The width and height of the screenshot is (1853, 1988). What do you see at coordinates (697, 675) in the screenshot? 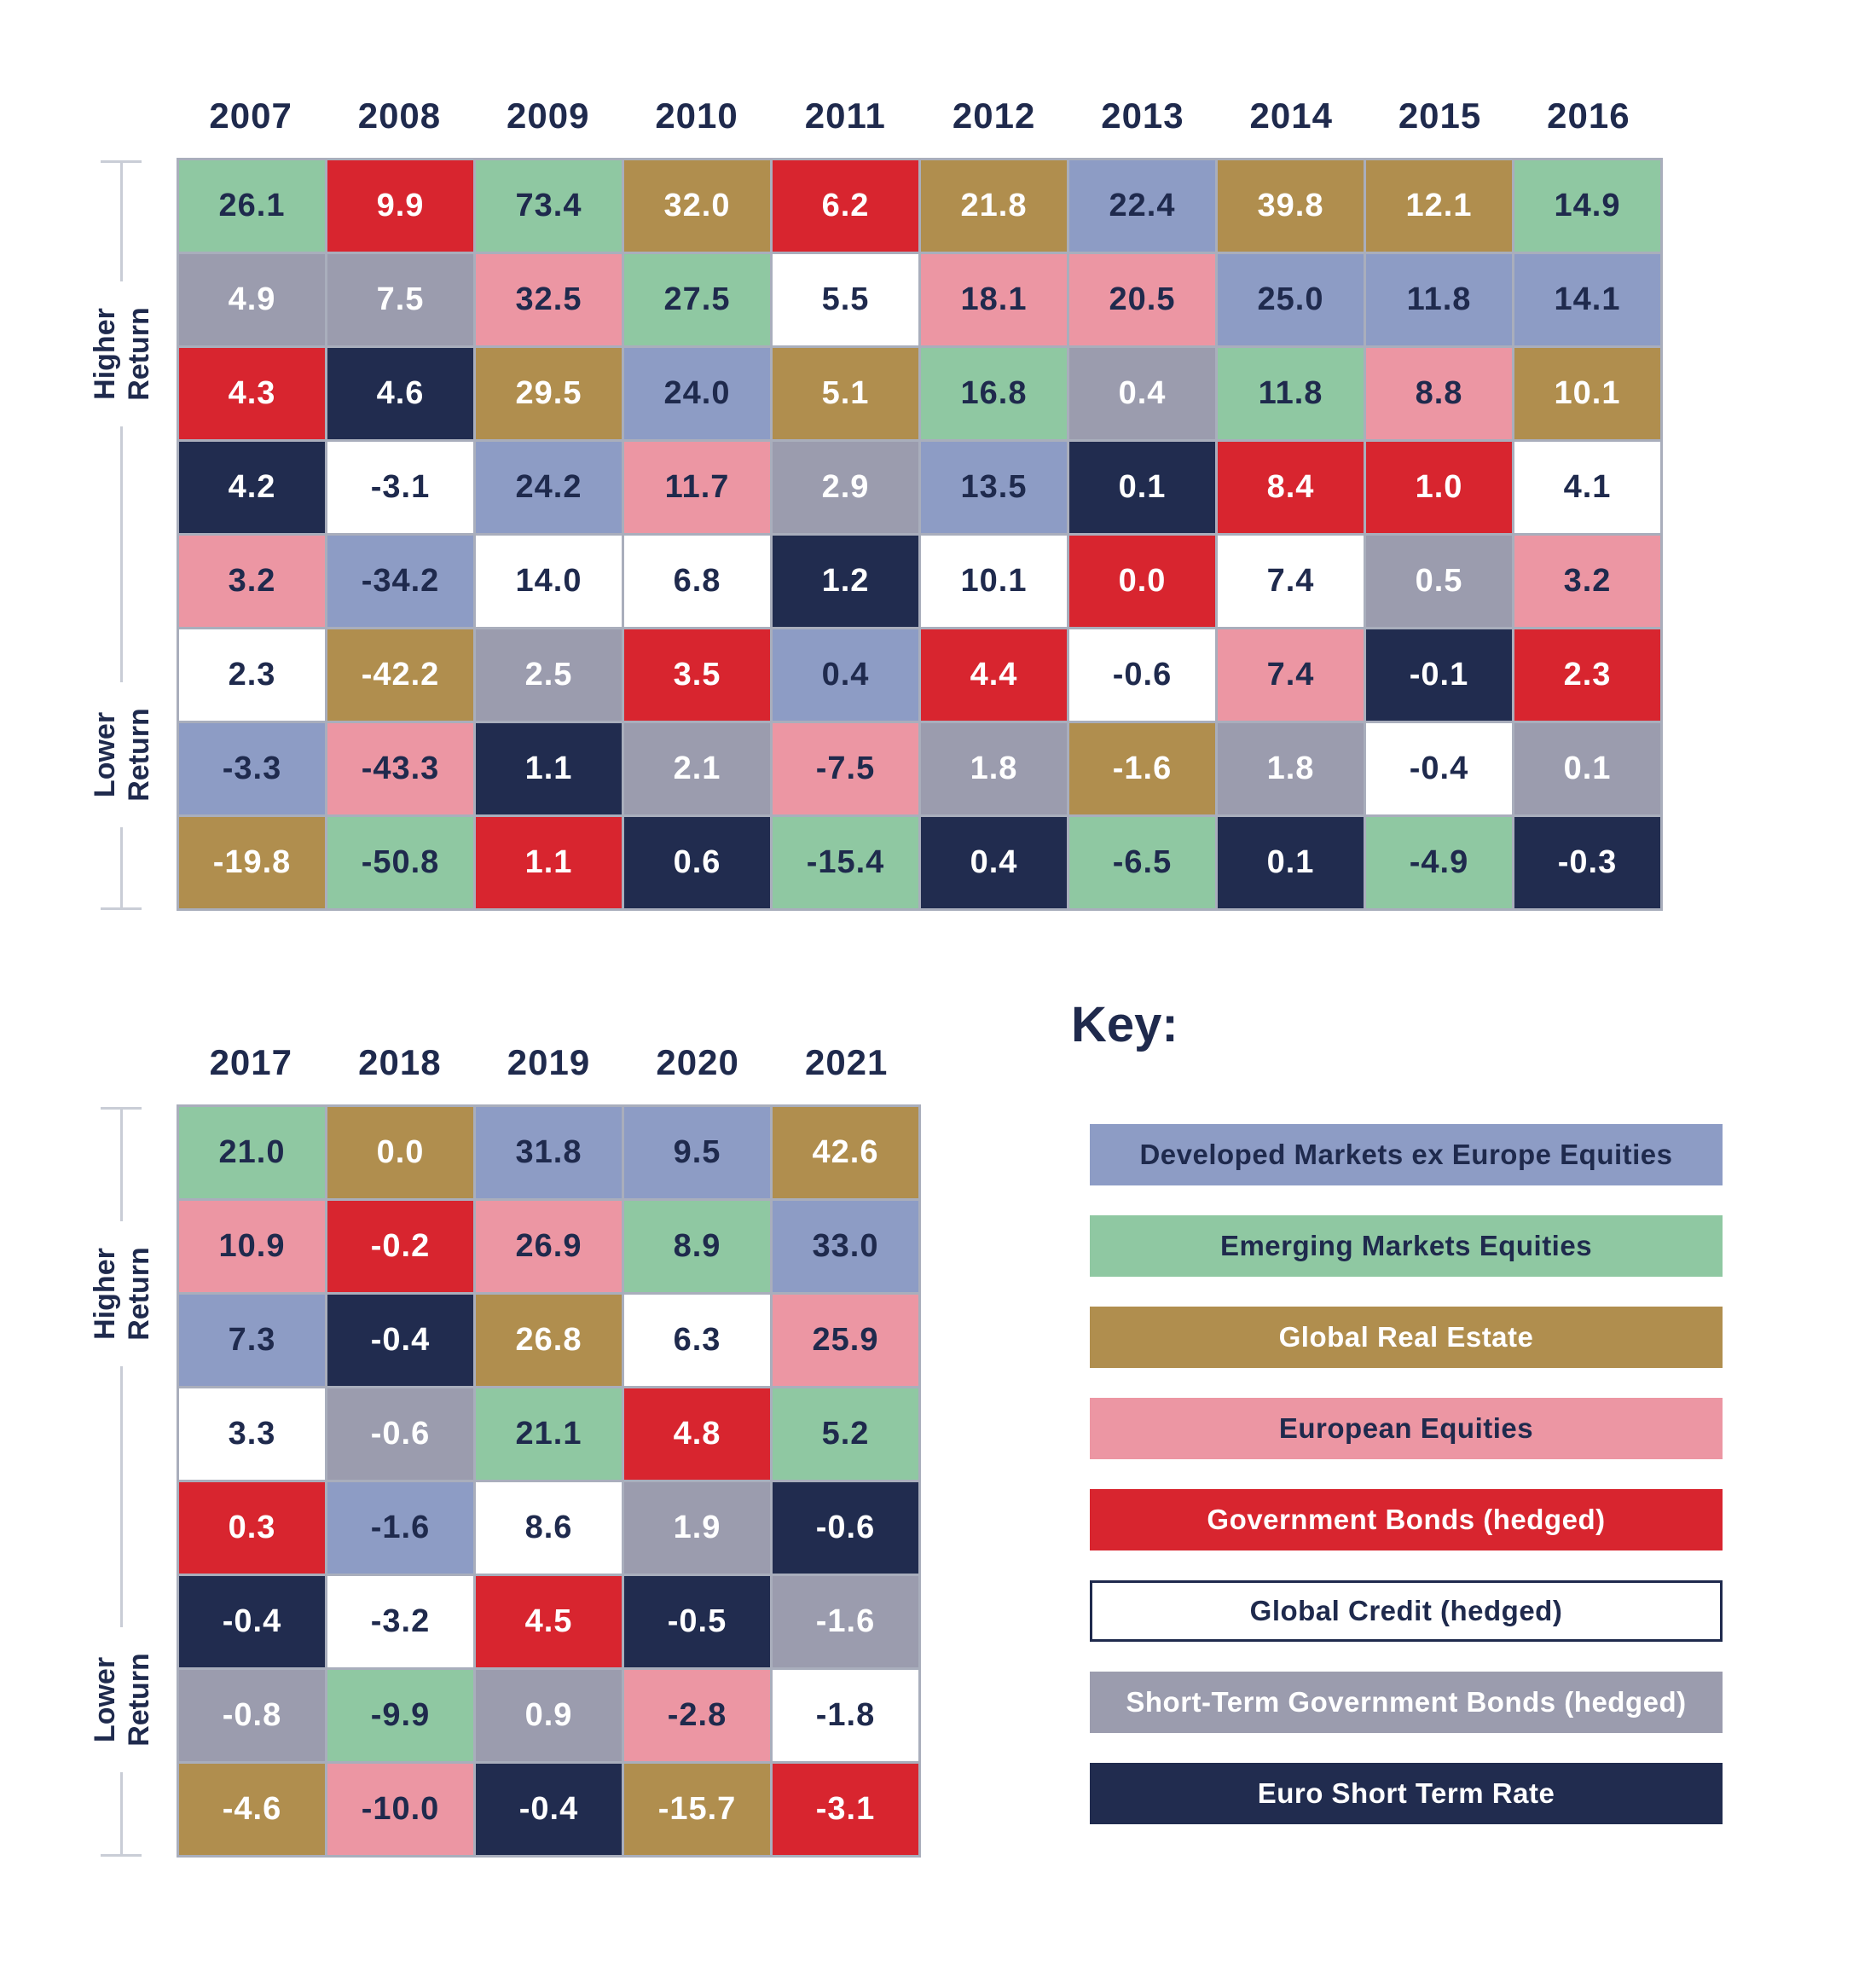
I see `return-cell-govbonds: 3.5` at bounding box center [697, 675].